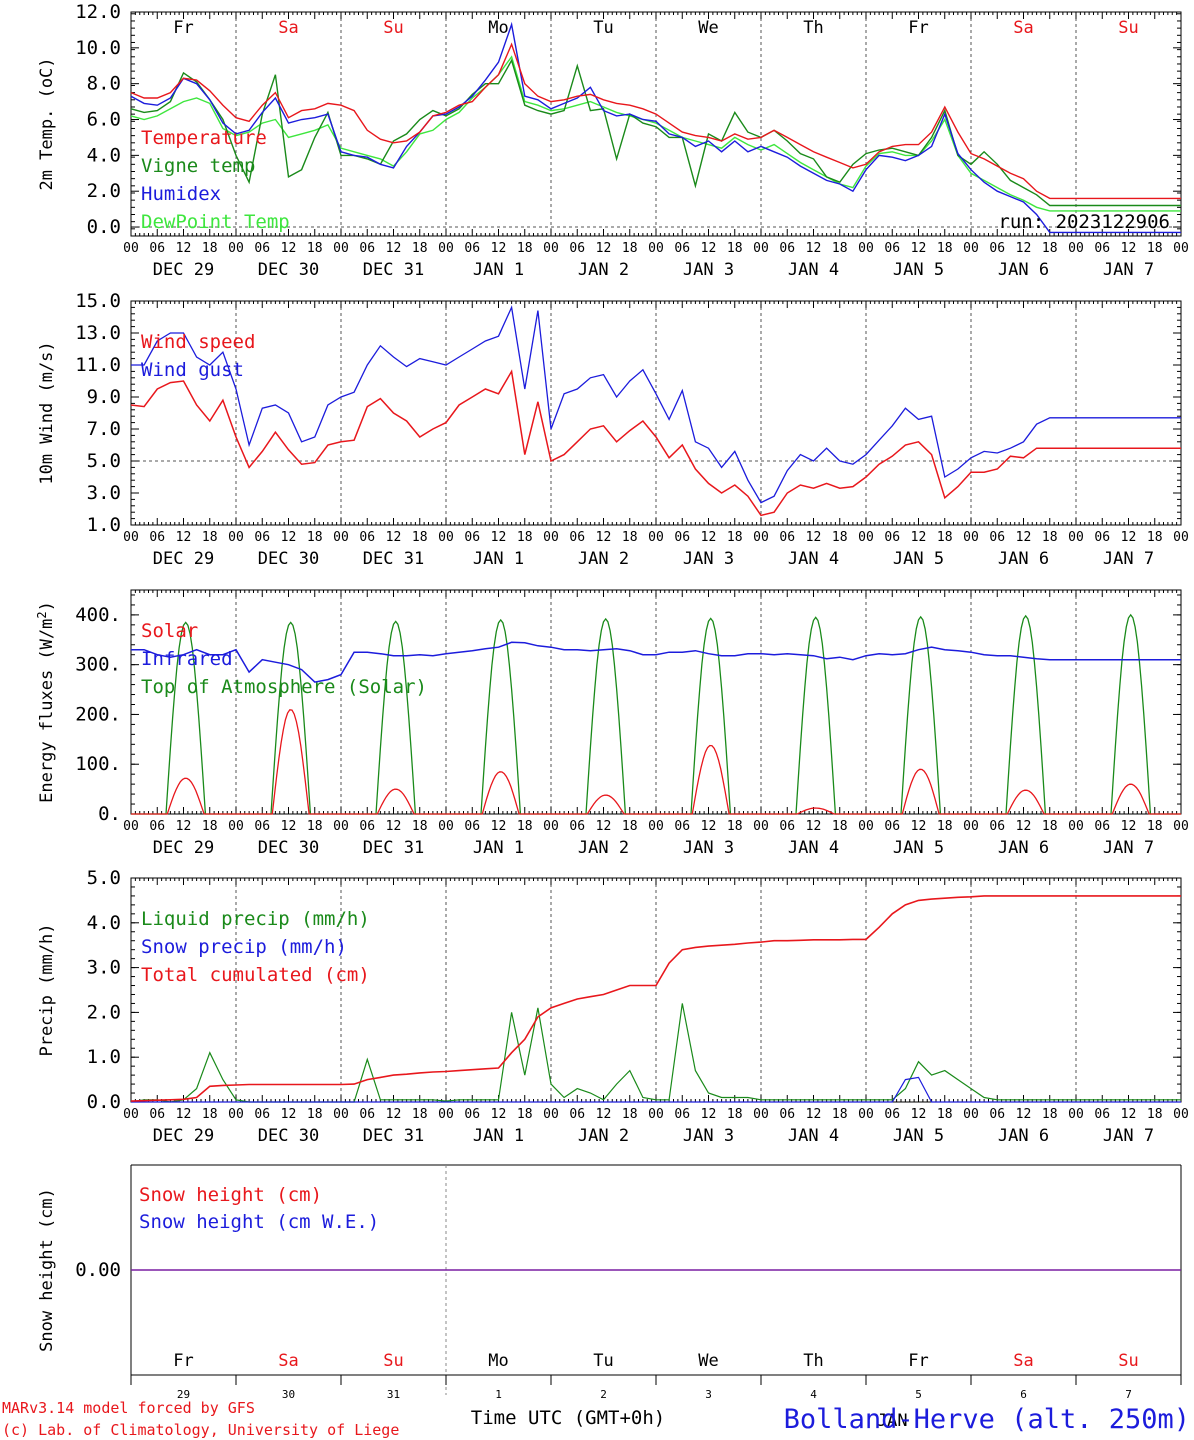 The height and width of the screenshot is (1440, 1194). I want to click on y-tick-label: 13.0, so click(98, 333).